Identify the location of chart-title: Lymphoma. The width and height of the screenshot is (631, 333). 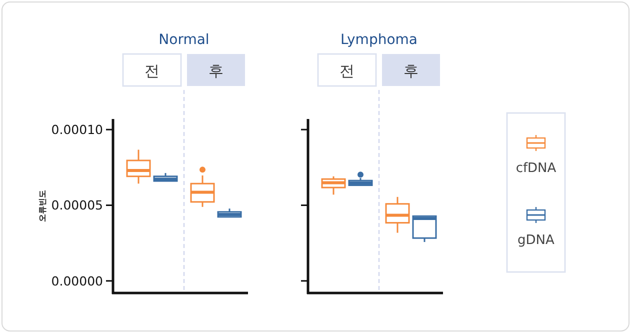
(379, 40).